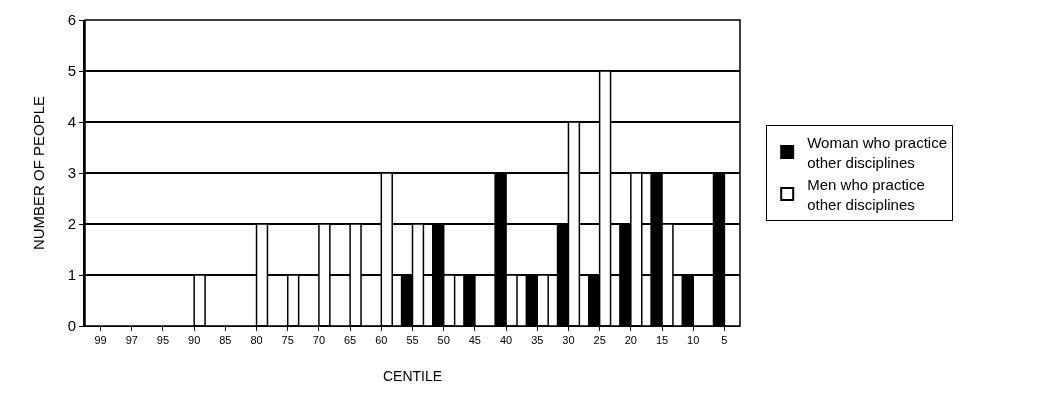 This screenshot has width=1045, height=406. I want to click on y-tick-label: 1, so click(71, 275).